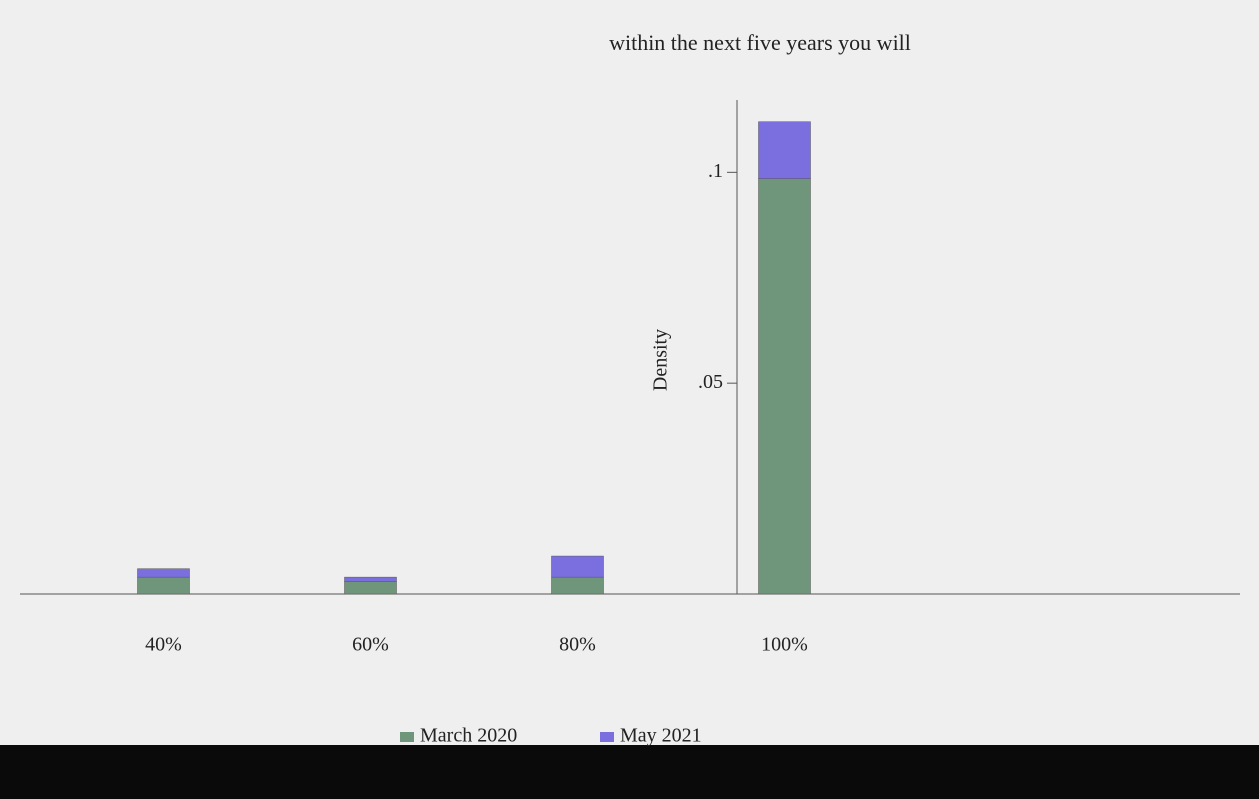 The height and width of the screenshot is (799, 1259). Describe the element at coordinates (661, 360) in the screenshot. I see `y-axis-label: Density` at that location.